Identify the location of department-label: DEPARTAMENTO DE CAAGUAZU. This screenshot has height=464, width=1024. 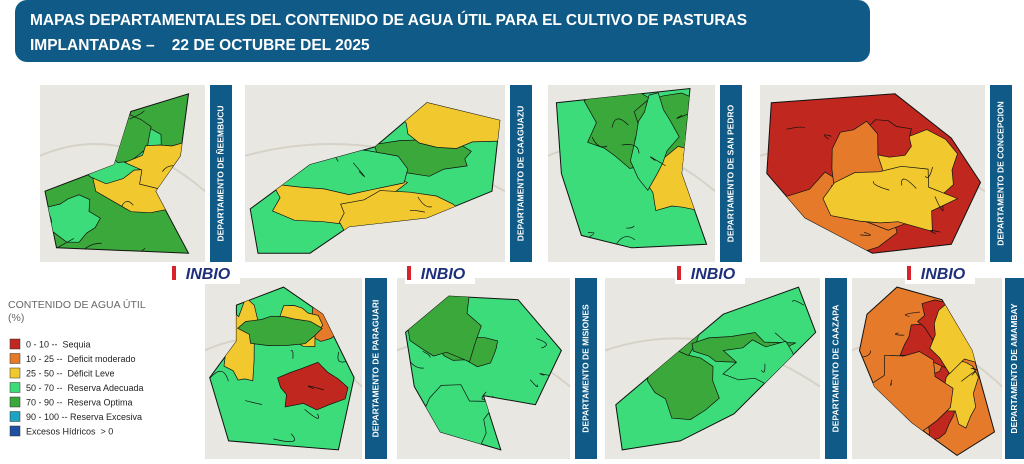
(520, 174).